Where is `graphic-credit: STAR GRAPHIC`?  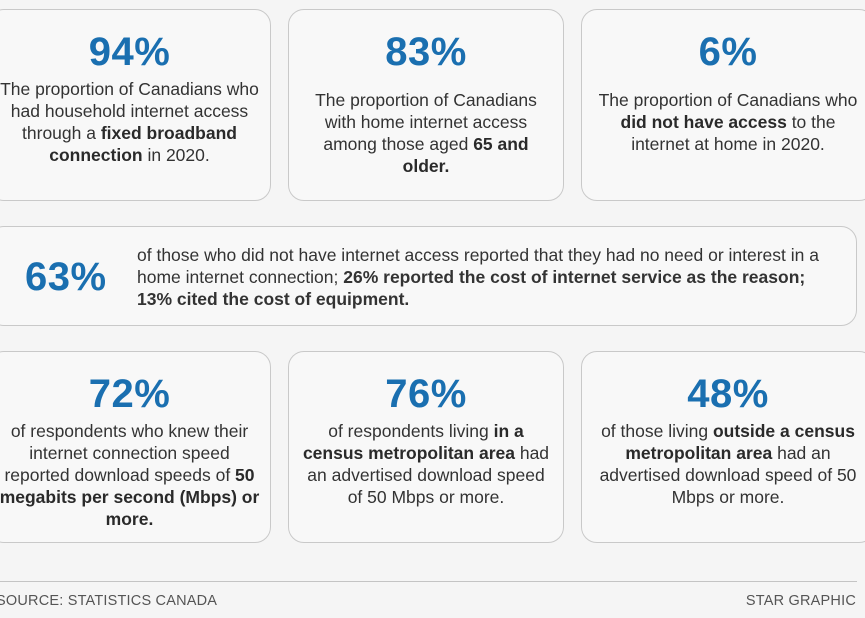
graphic-credit: STAR GRAPHIC is located at coordinates (800, 601).